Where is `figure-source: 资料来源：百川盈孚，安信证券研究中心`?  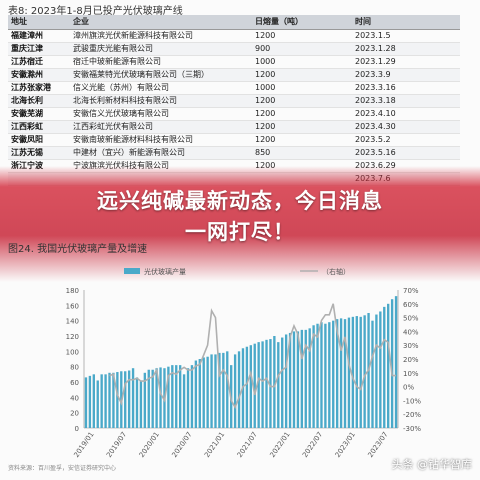
figure-source: 资料来源：百川盈孚，安信证券研究中心 is located at coordinates (62, 468).